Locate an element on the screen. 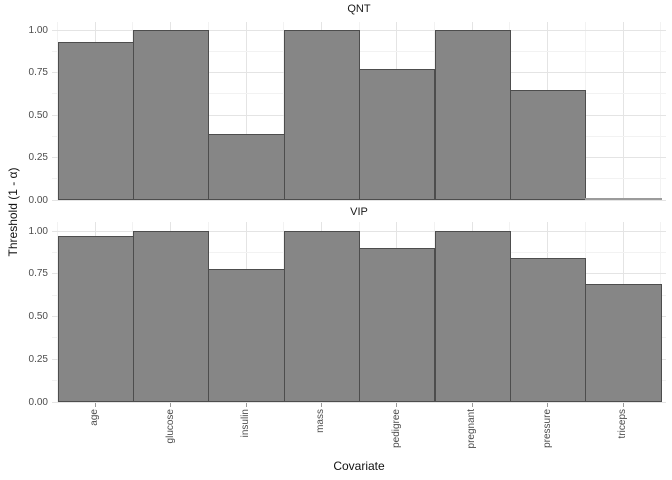  bar-triceps-zero is located at coordinates (623, 199).